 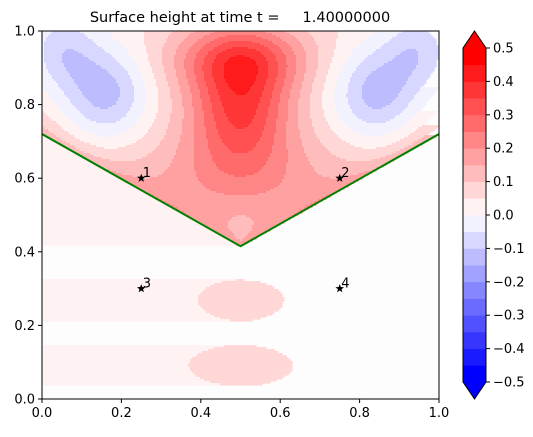 I want to click on x-tick-label: 0.2, so click(x=121, y=413).